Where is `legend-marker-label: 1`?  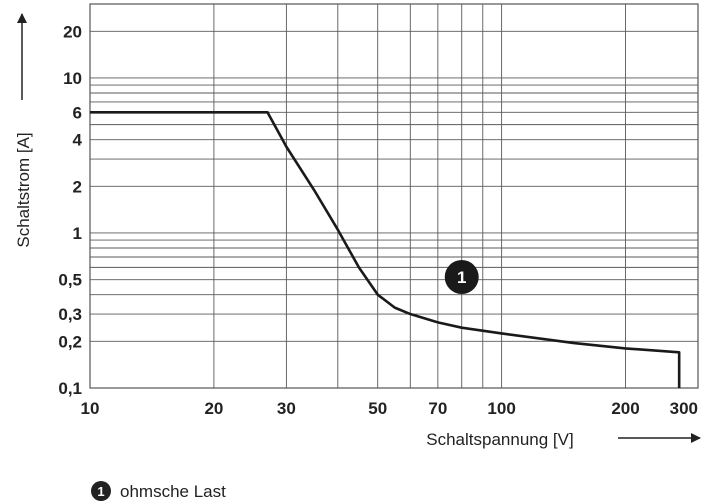 legend-marker-label: 1 is located at coordinates (100, 491).